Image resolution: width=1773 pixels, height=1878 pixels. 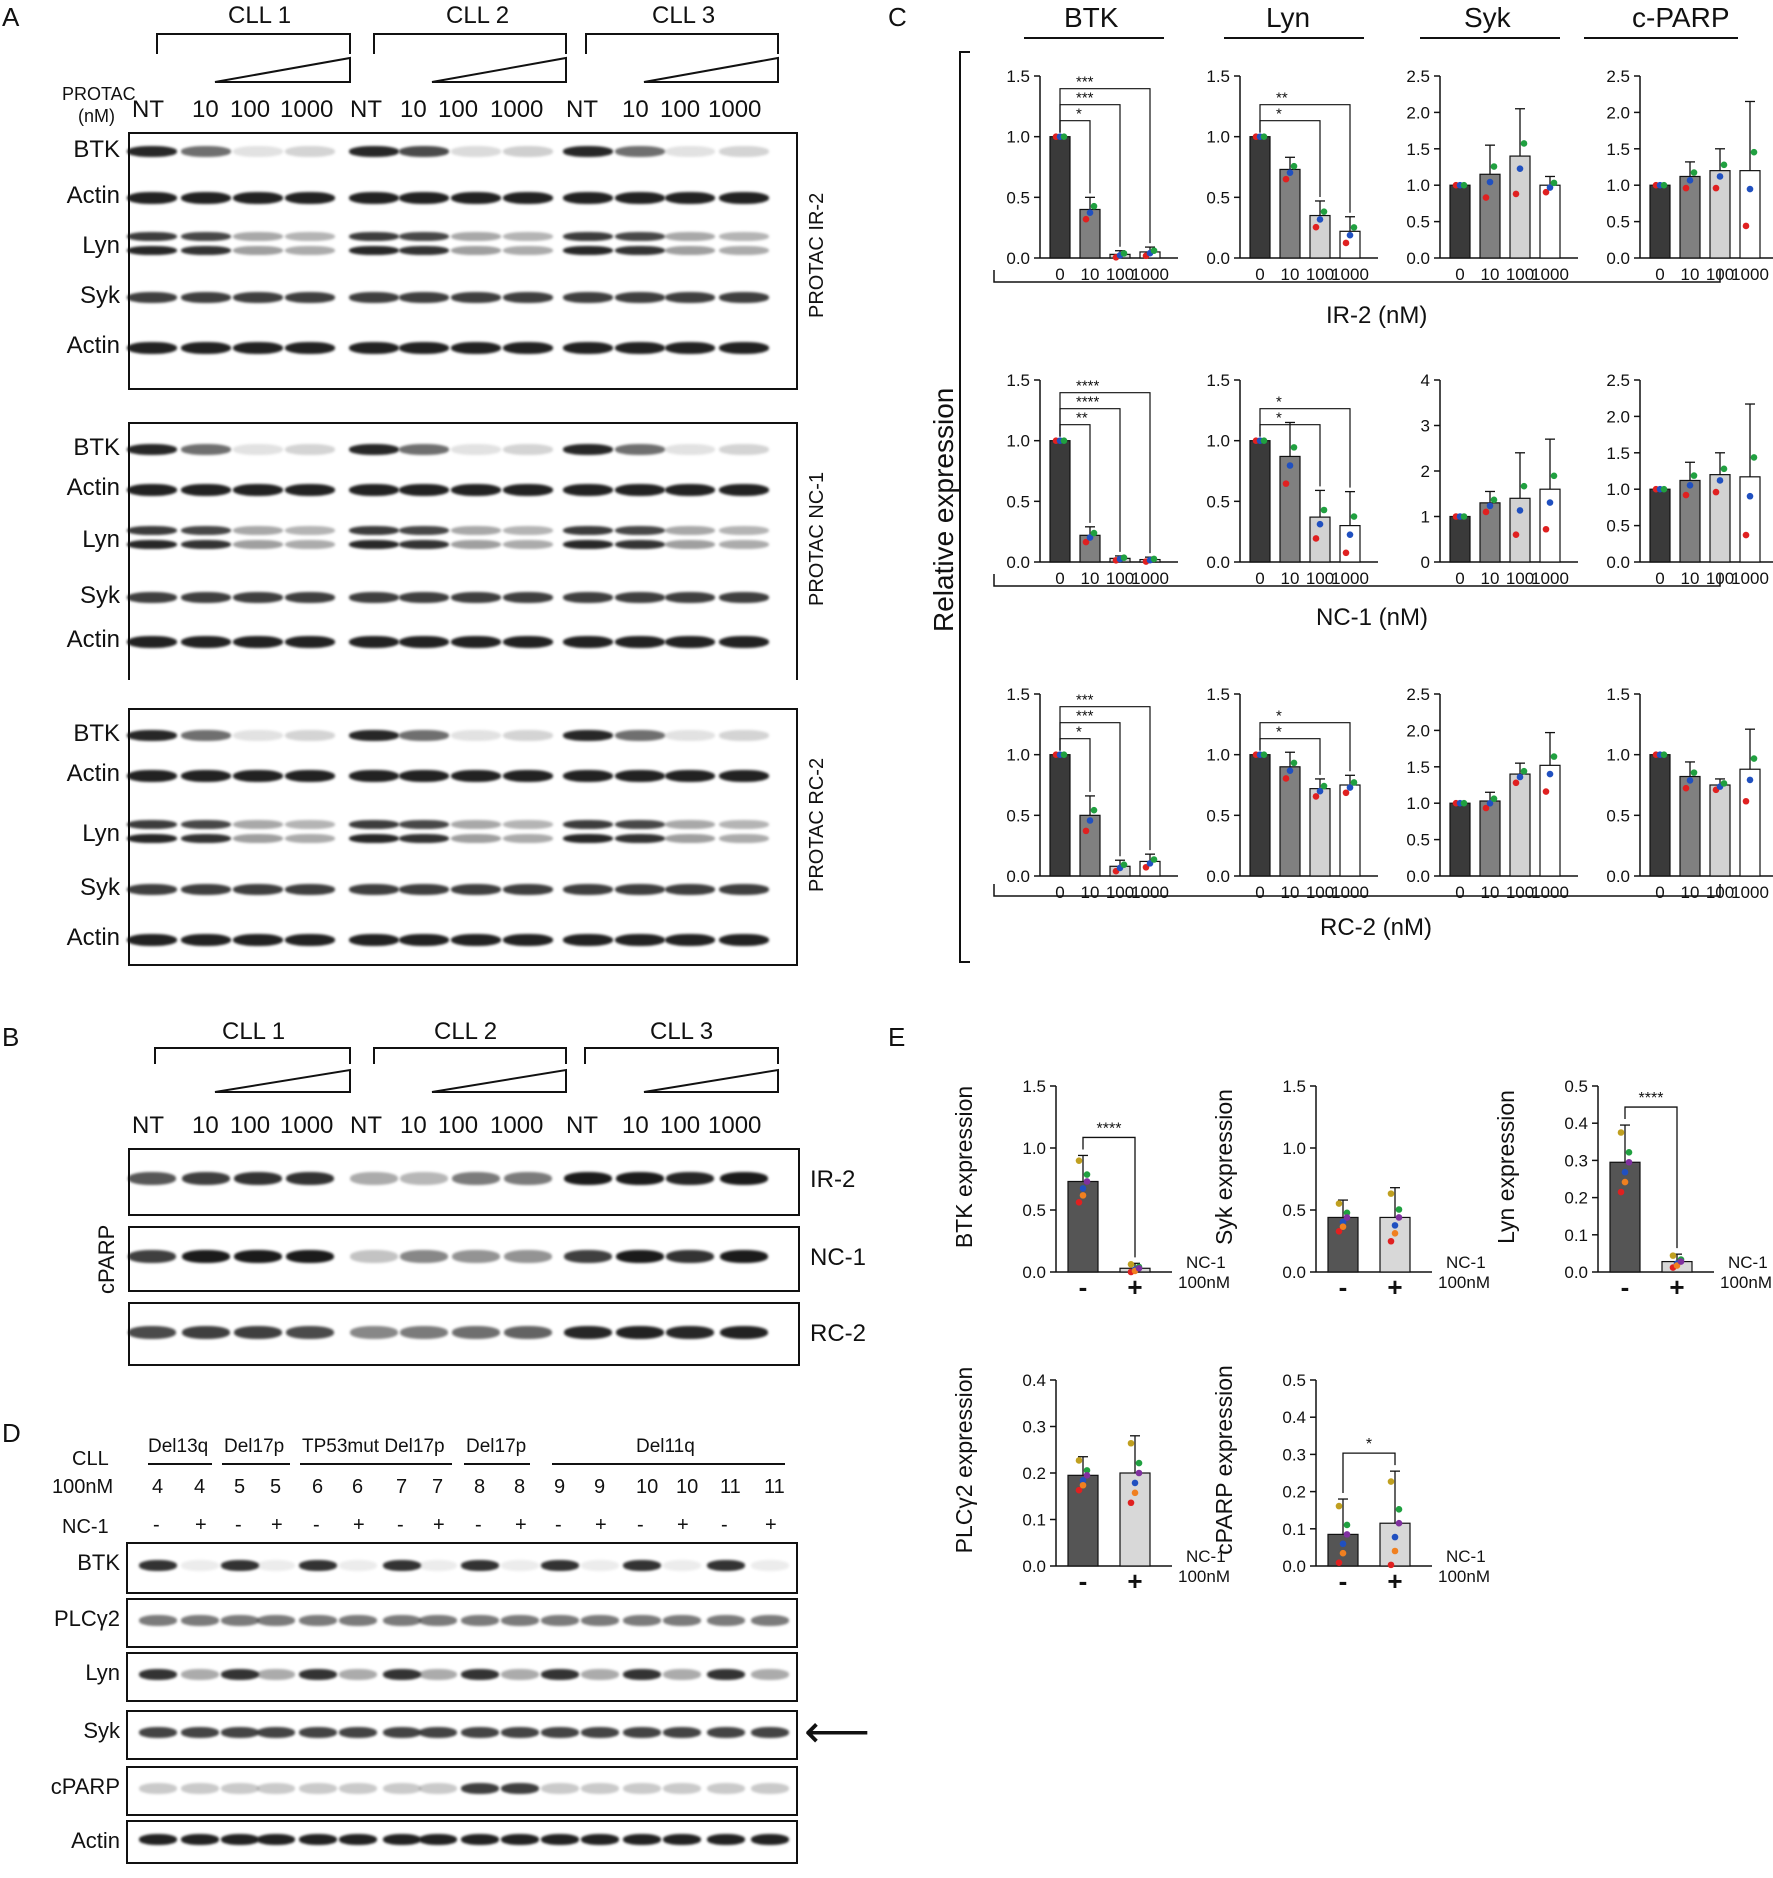 I want to click on group-label: CLL 3, so click(x=684, y=15).